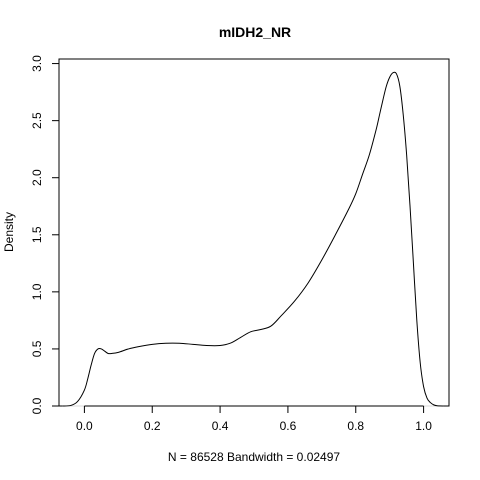 The width and height of the screenshot is (480, 480). I want to click on y-axis-label: Density, so click(9, 232).